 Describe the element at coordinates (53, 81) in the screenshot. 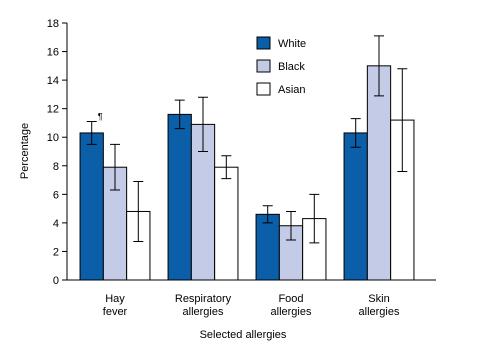

I see `y-tick-label: 14` at that location.